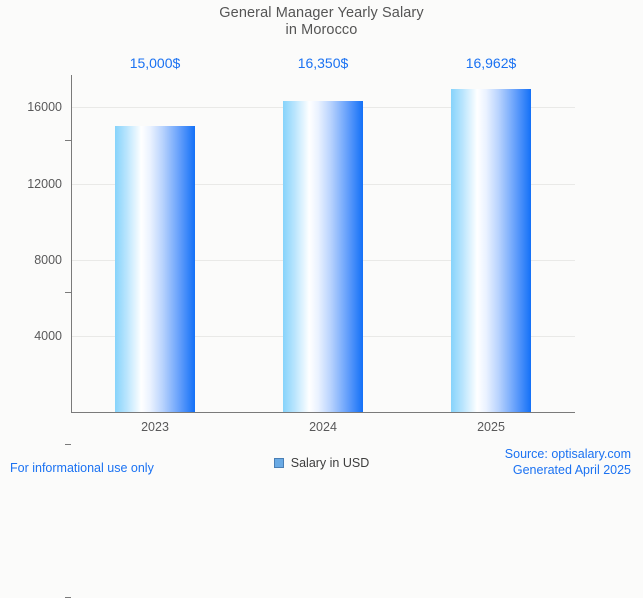 The image size is (643, 598). I want to click on footer-source: Source: optisalary.com, so click(567, 454).